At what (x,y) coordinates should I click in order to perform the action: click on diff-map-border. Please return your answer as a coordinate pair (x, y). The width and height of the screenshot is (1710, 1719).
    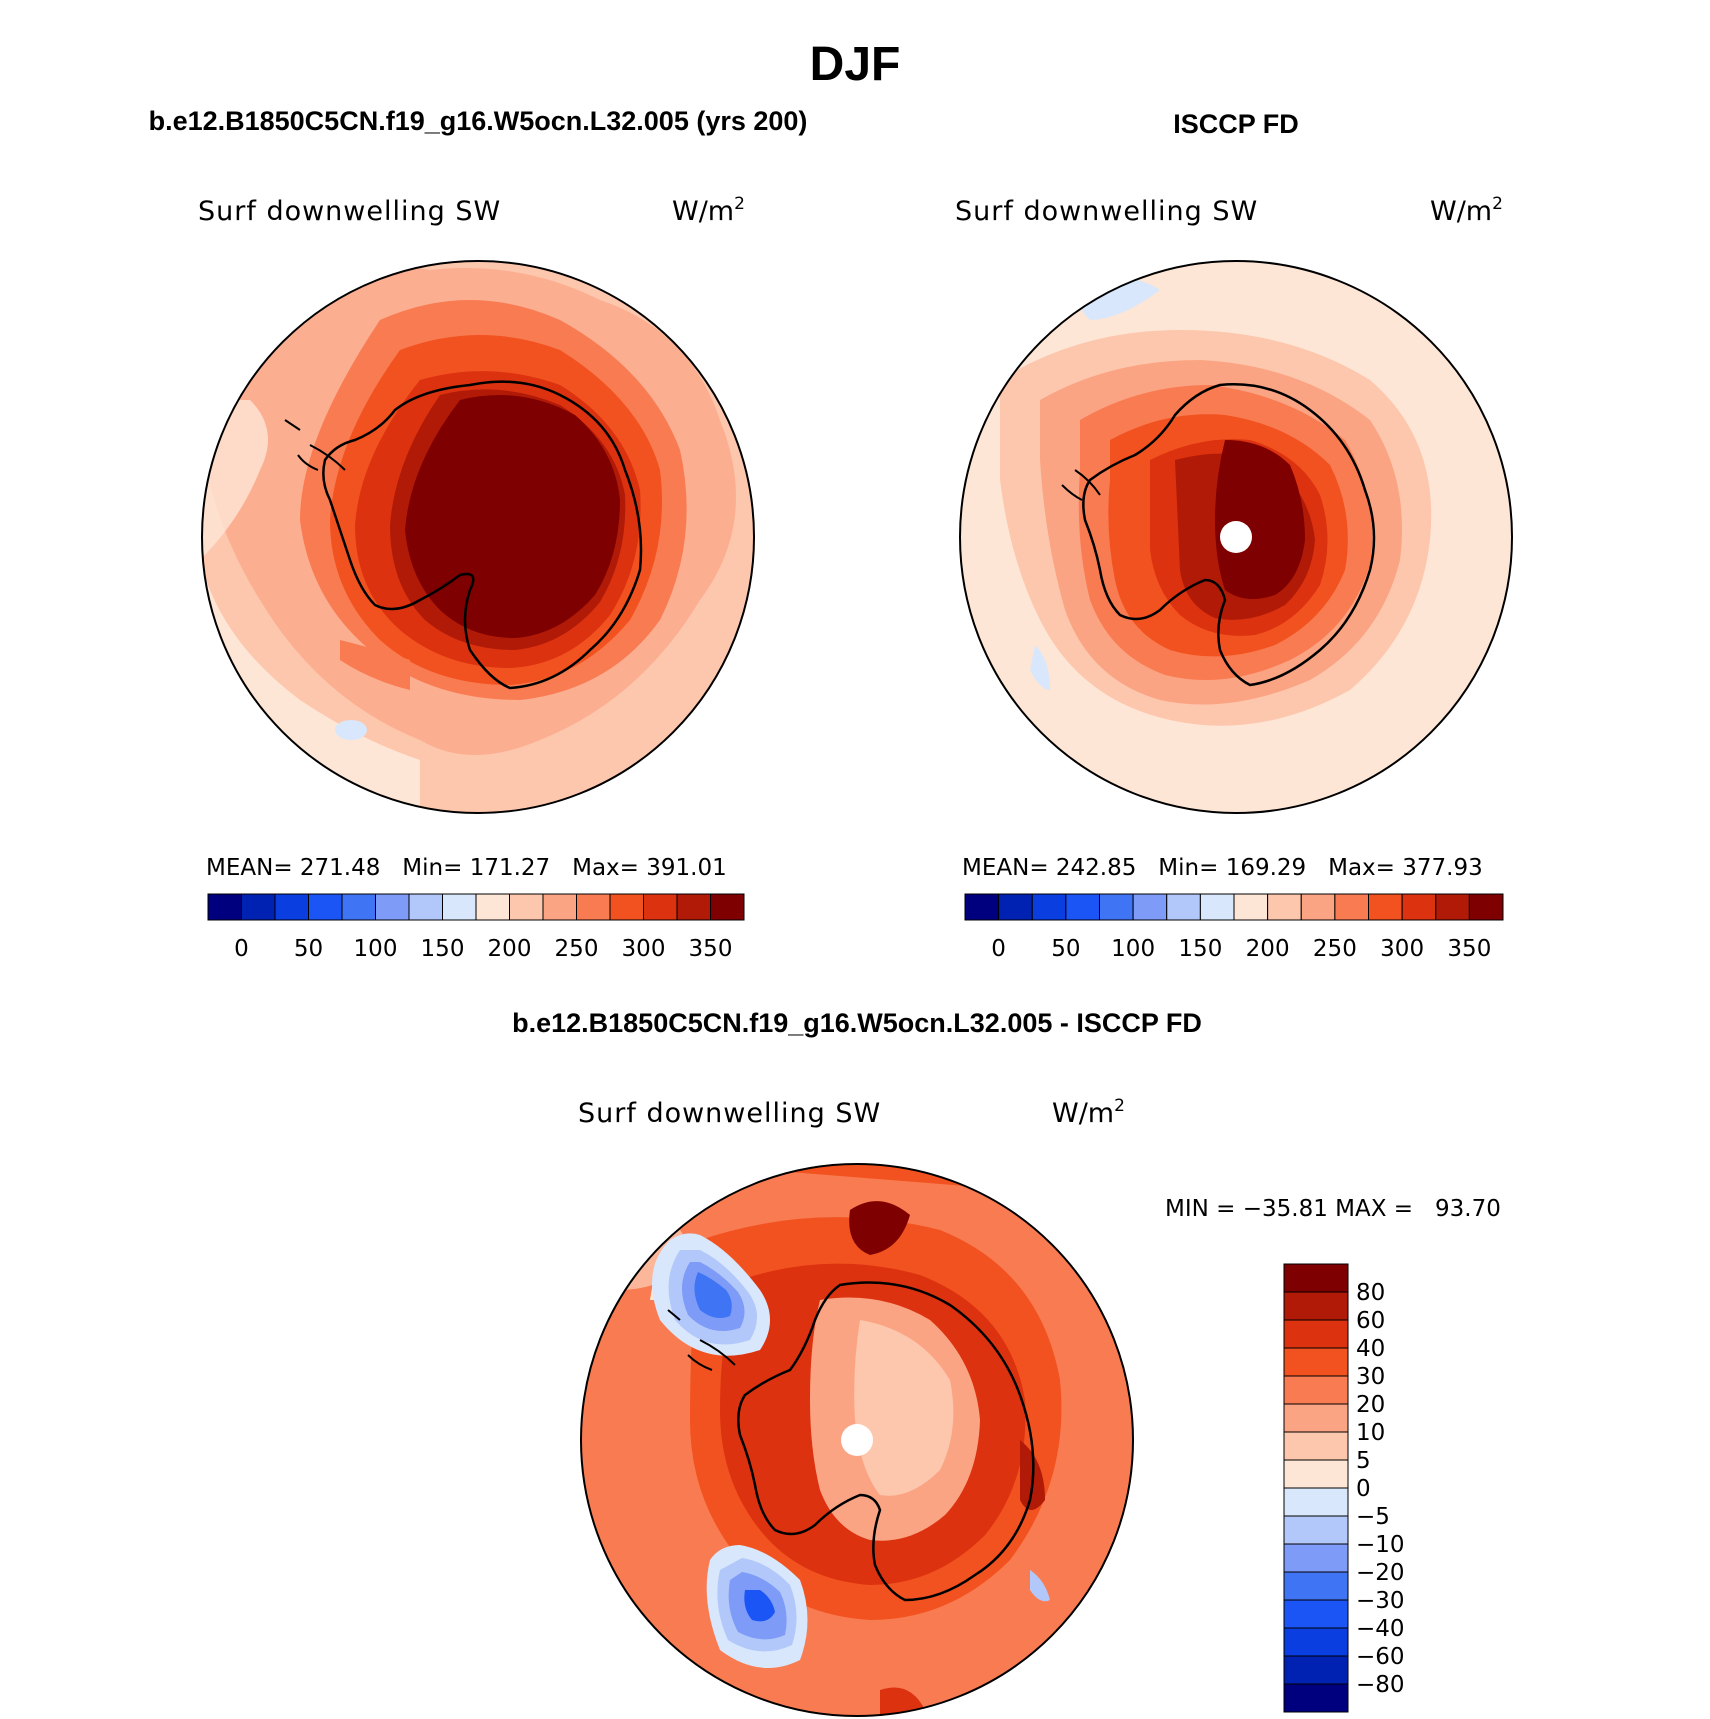
    Looking at the image, I should click on (857, 1440).